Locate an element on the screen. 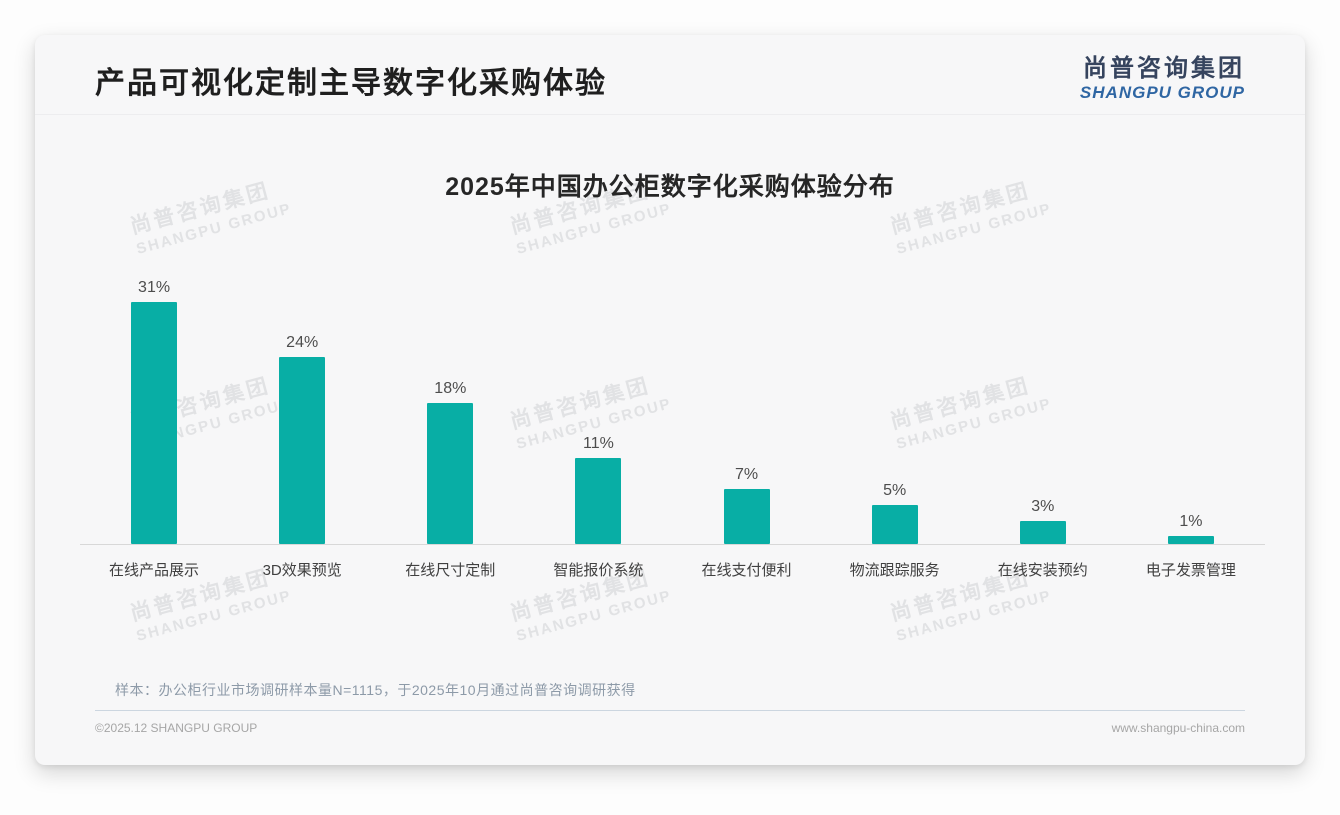 The height and width of the screenshot is (815, 1340). chart-title: 2025年中国办公柜数字化采购体验分布 is located at coordinates (670, 187).